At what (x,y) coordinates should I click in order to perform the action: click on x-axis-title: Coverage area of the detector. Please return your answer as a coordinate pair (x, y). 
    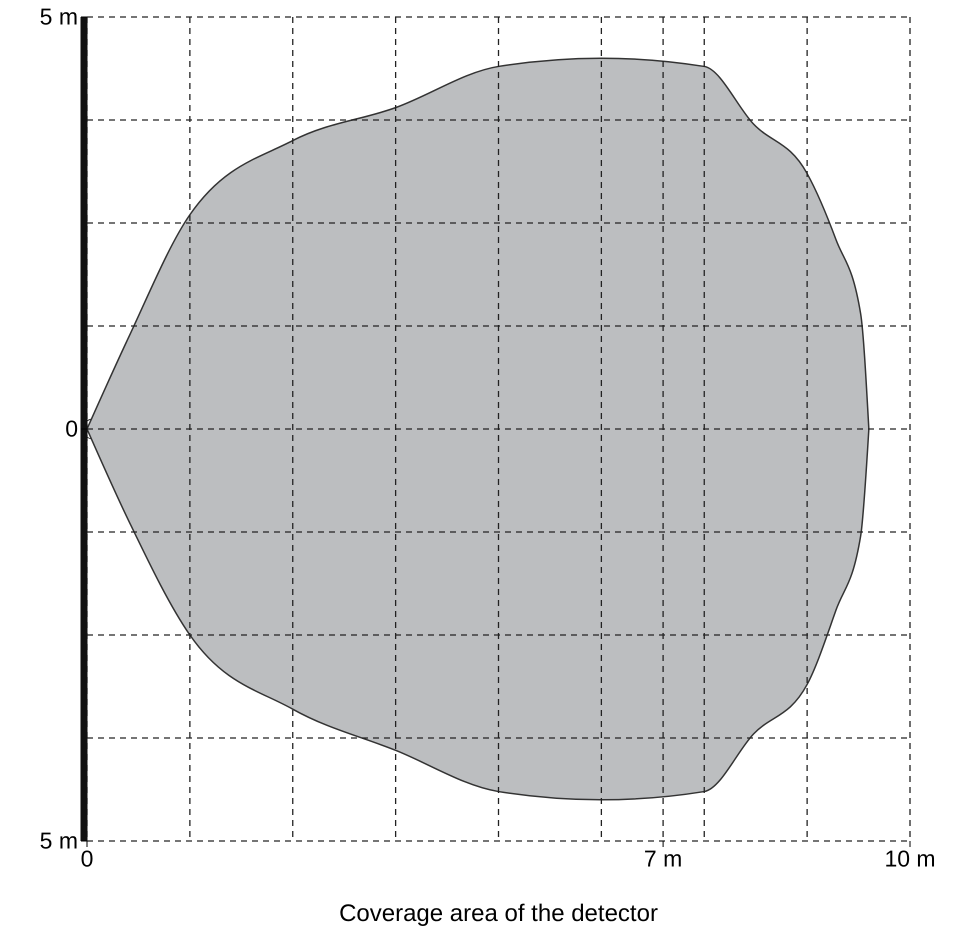
    Looking at the image, I should click on (498, 913).